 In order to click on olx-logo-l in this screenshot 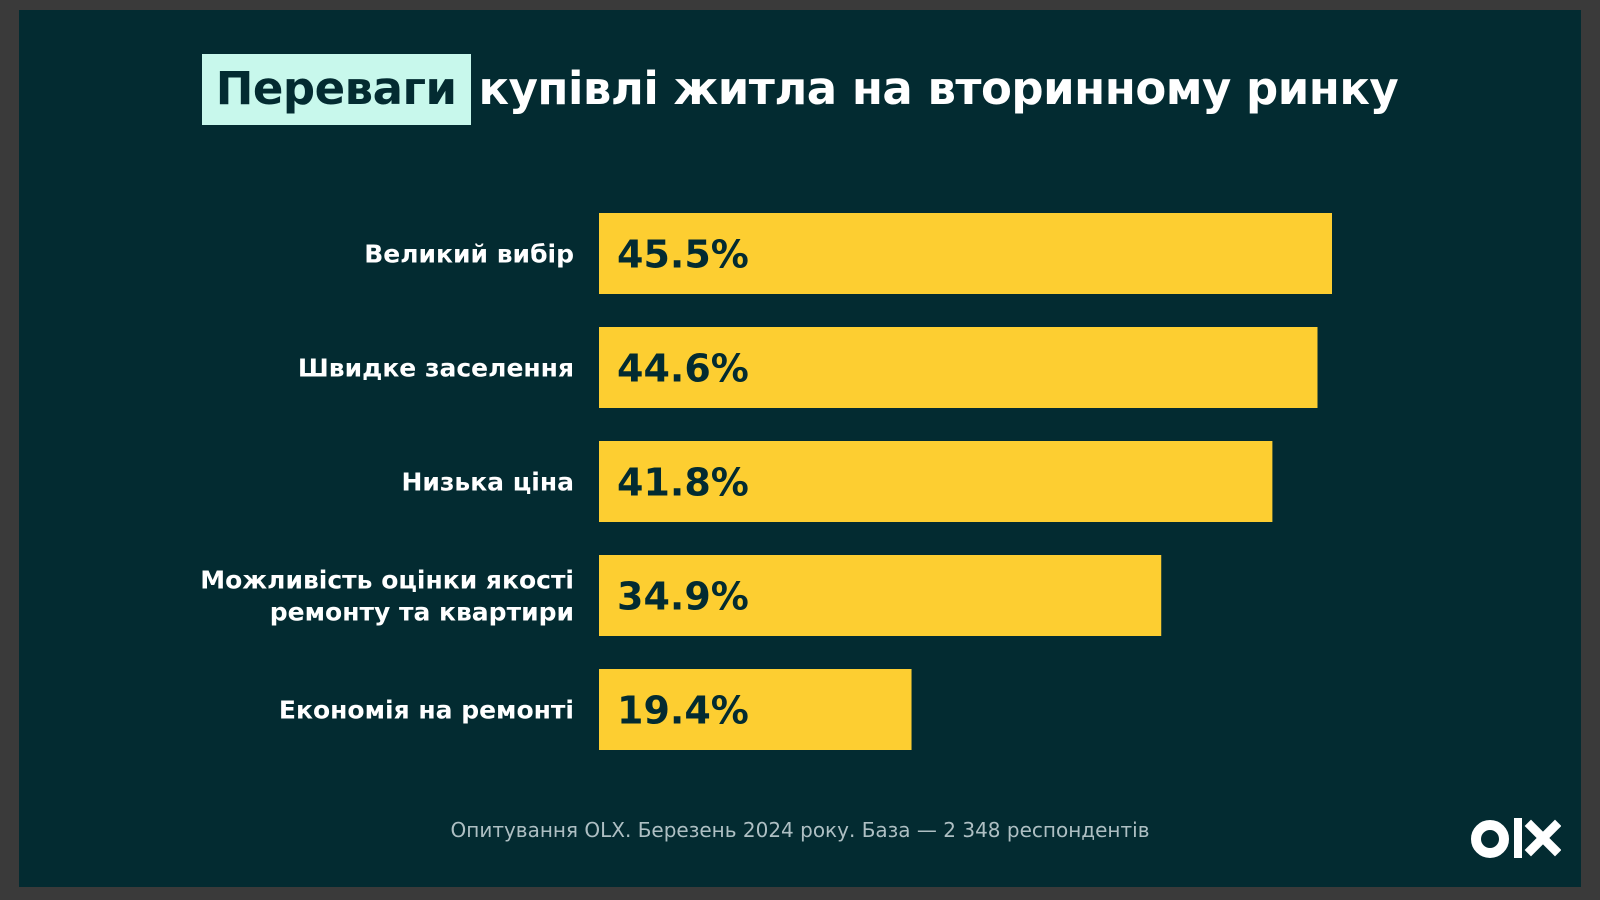, I will do `click(1518, 838)`.